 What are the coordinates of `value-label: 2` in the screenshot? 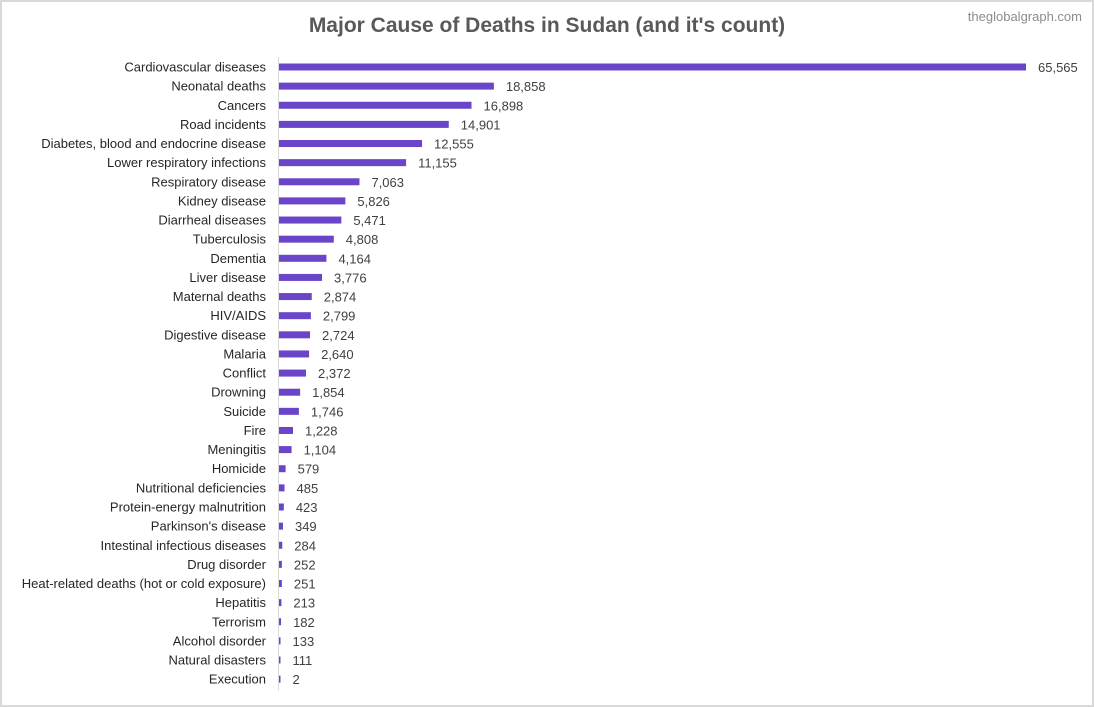 It's located at (296, 679).